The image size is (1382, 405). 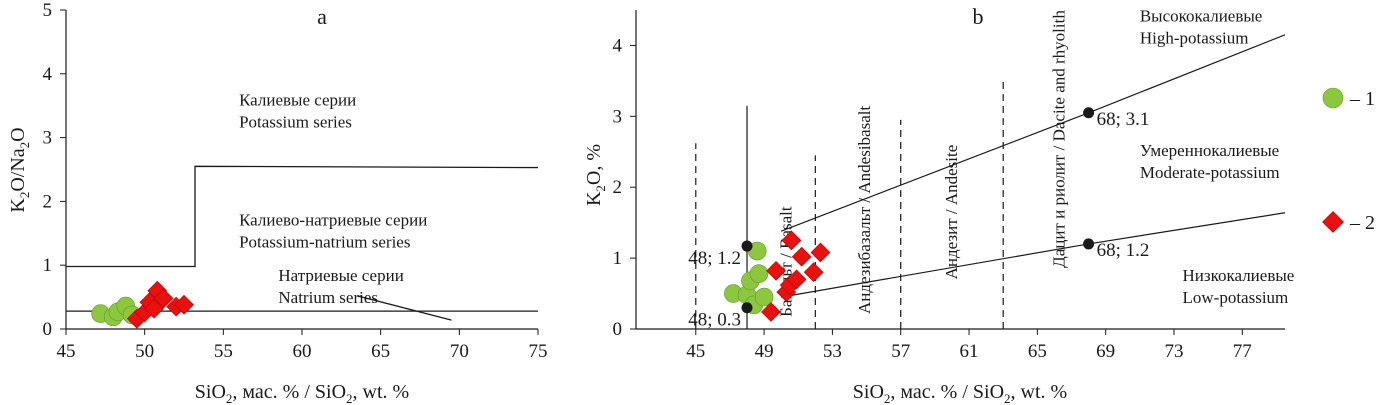 What do you see at coordinates (48, 329) in the screenshot?
I see `panel-a-y-tick-label: 0` at bounding box center [48, 329].